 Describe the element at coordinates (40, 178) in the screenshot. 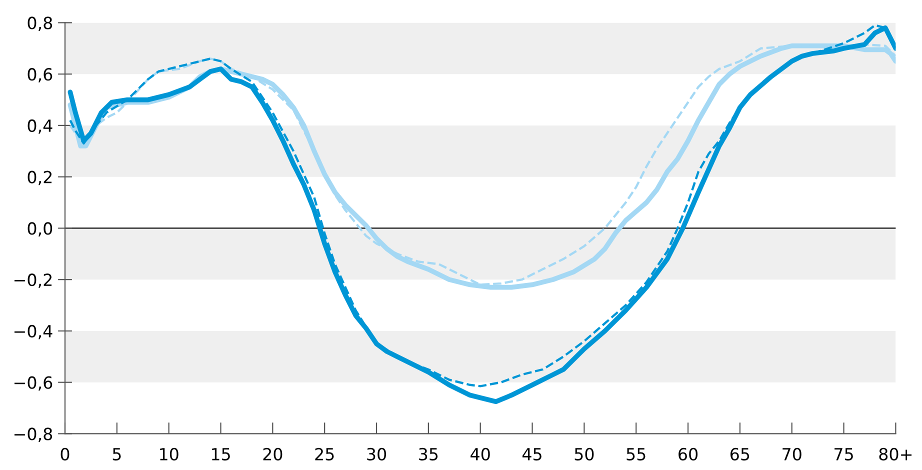

I see `y-tick-label: 0,2` at that location.